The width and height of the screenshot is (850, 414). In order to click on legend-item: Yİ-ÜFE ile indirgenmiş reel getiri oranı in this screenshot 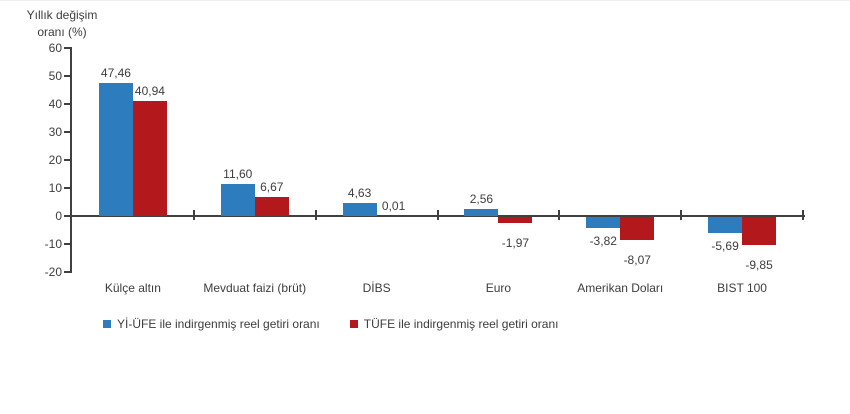, I will do `click(211, 324)`.